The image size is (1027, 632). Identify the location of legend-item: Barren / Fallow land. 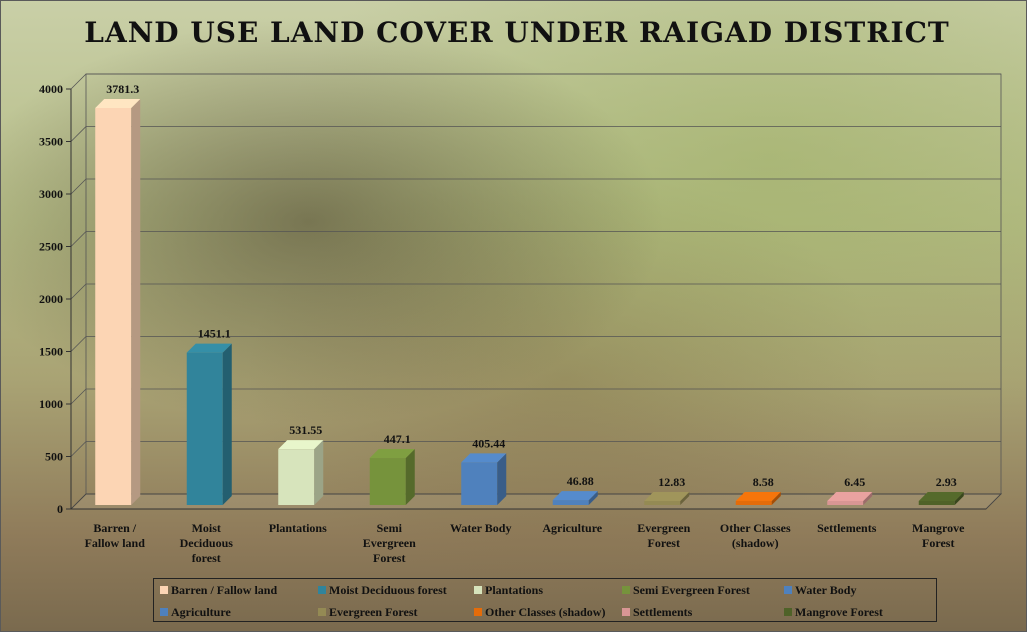
(239, 590).